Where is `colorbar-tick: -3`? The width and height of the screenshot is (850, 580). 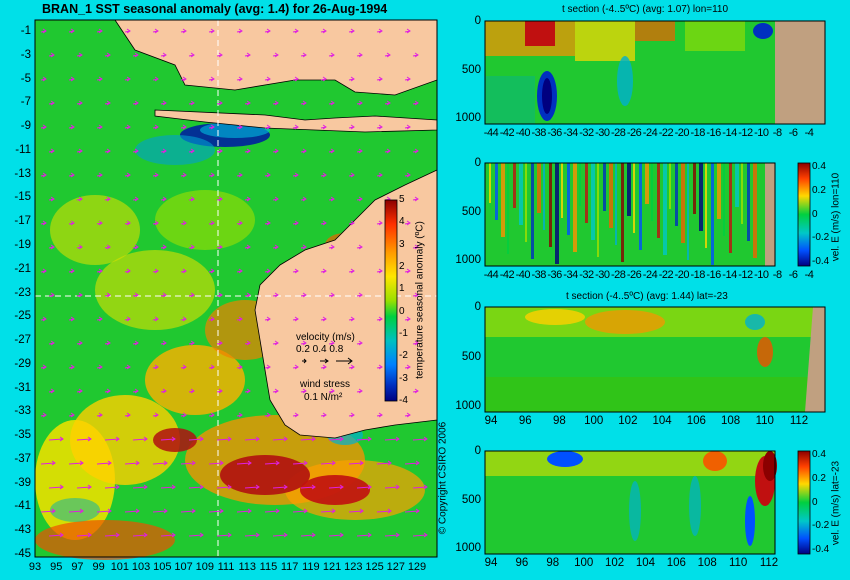
colorbar-tick: -3 is located at coordinates (403, 378).